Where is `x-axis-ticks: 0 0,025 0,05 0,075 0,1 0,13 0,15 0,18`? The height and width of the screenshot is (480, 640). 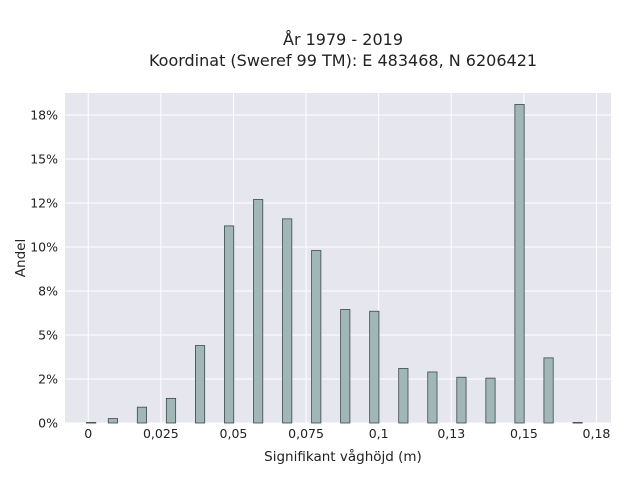 x-axis-ticks: 0 0,025 0,05 0,075 0,1 0,13 0,15 0,18 is located at coordinates (347, 433).